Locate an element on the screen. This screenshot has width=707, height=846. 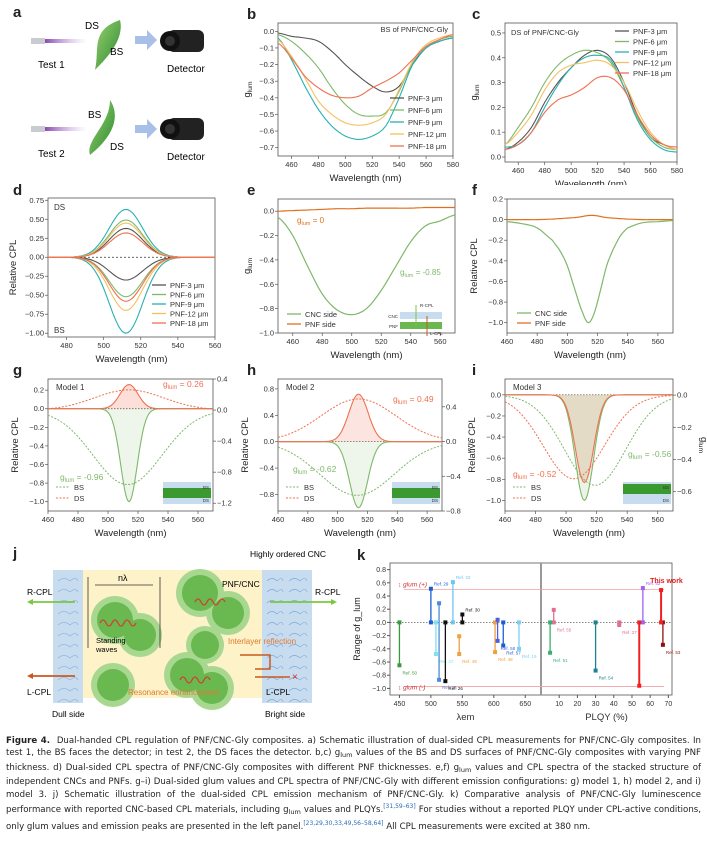
inset-label: R-CPL is located at coordinates (427, 305).